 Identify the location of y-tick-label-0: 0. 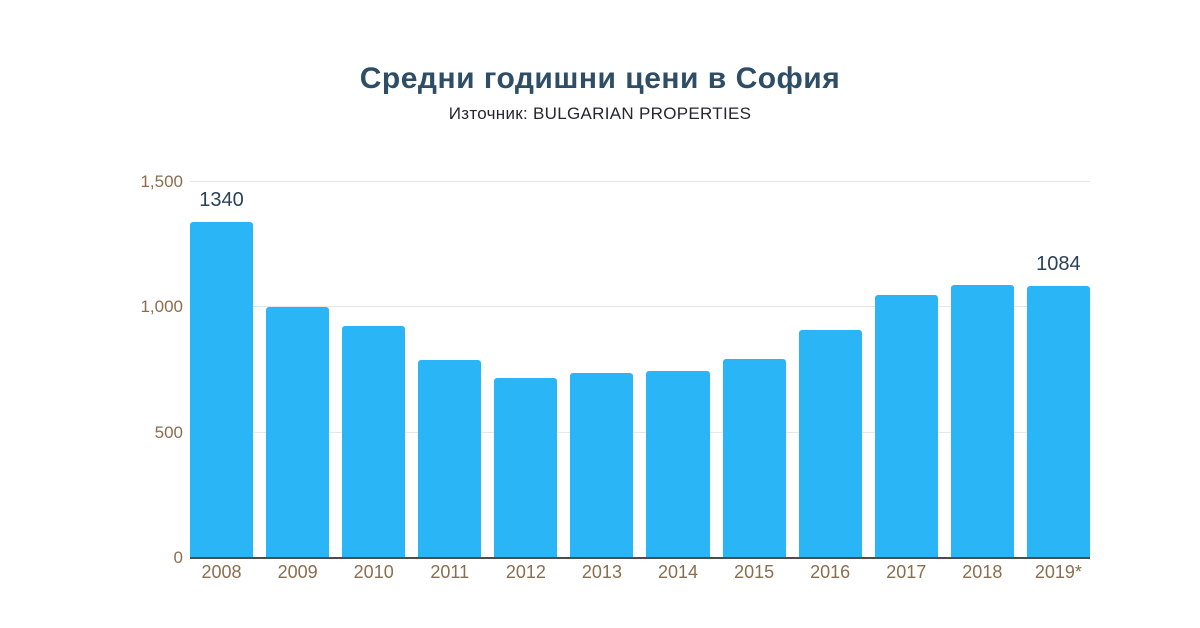
(178, 557).